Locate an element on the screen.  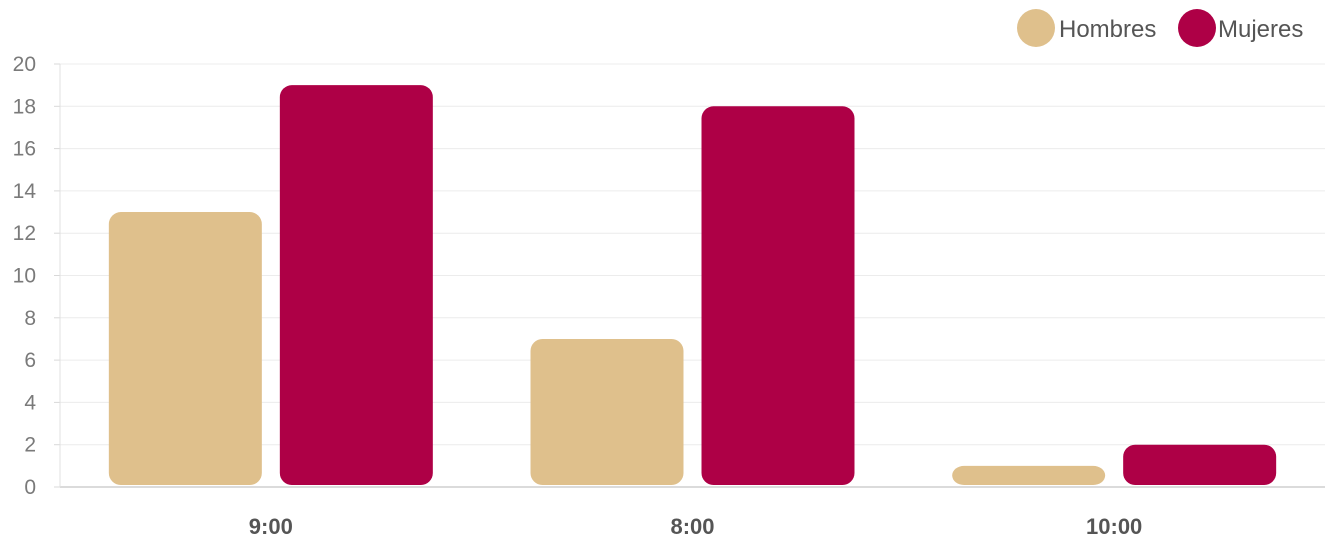
y-tick-label: 18 is located at coordinates (24, 106).